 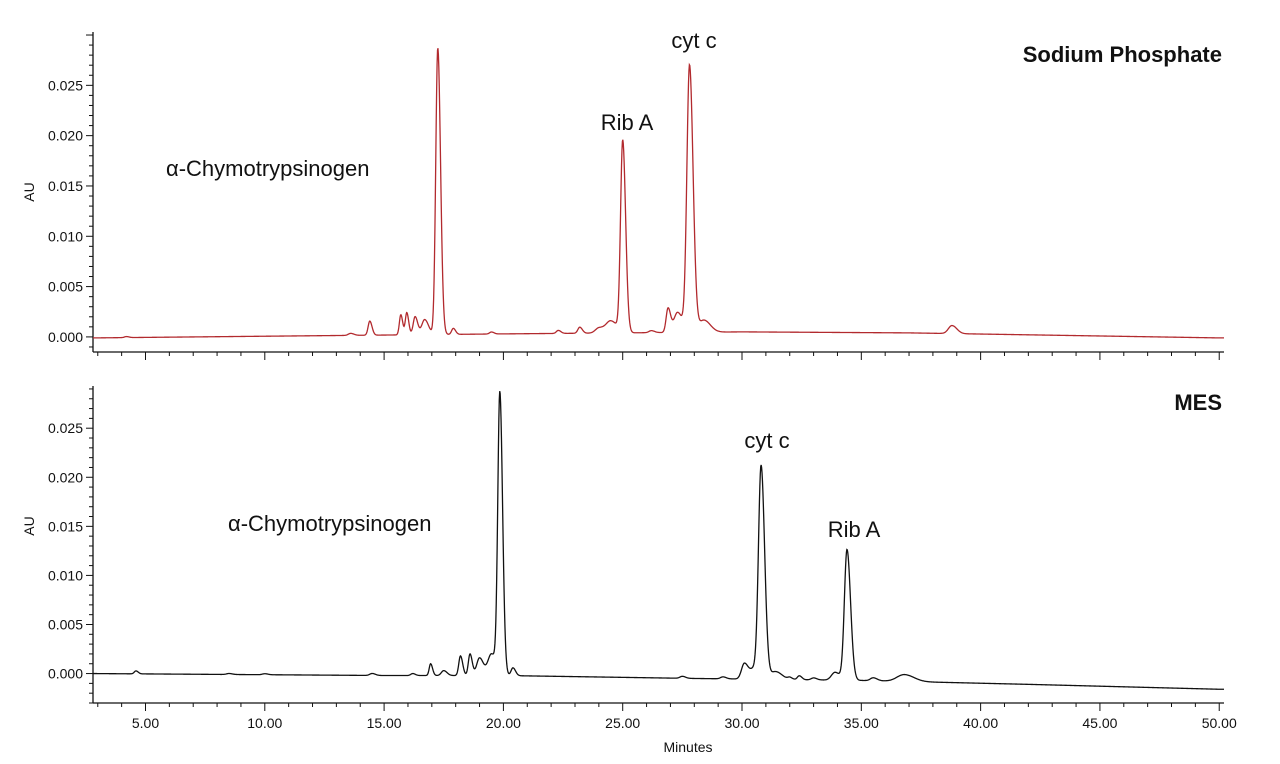 I want to click on x-axis-label: Minutes, so click(x=687, y=747).